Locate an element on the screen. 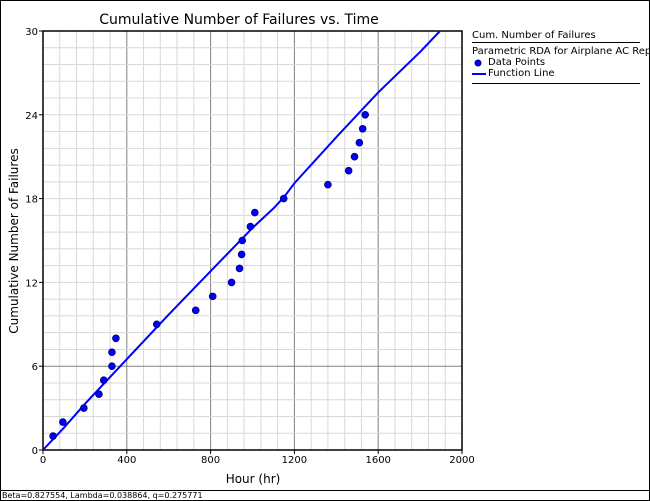 Image resolution: width=650 pixels, height=501 pixels. x-tick-label: 800 is located at coordinates (210, 460).